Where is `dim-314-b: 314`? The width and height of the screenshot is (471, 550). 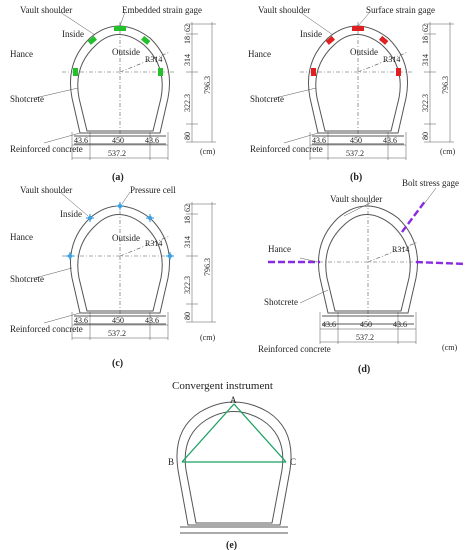
dim-314-b: 314 is located at coordinates (425, 60).